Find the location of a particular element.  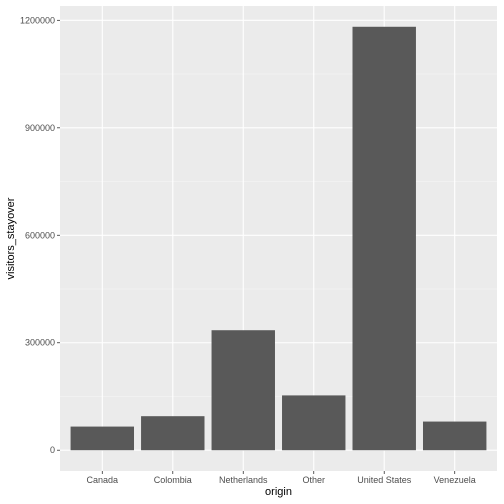

x-tick-label: Colombia is located at coordinates (173, 480).